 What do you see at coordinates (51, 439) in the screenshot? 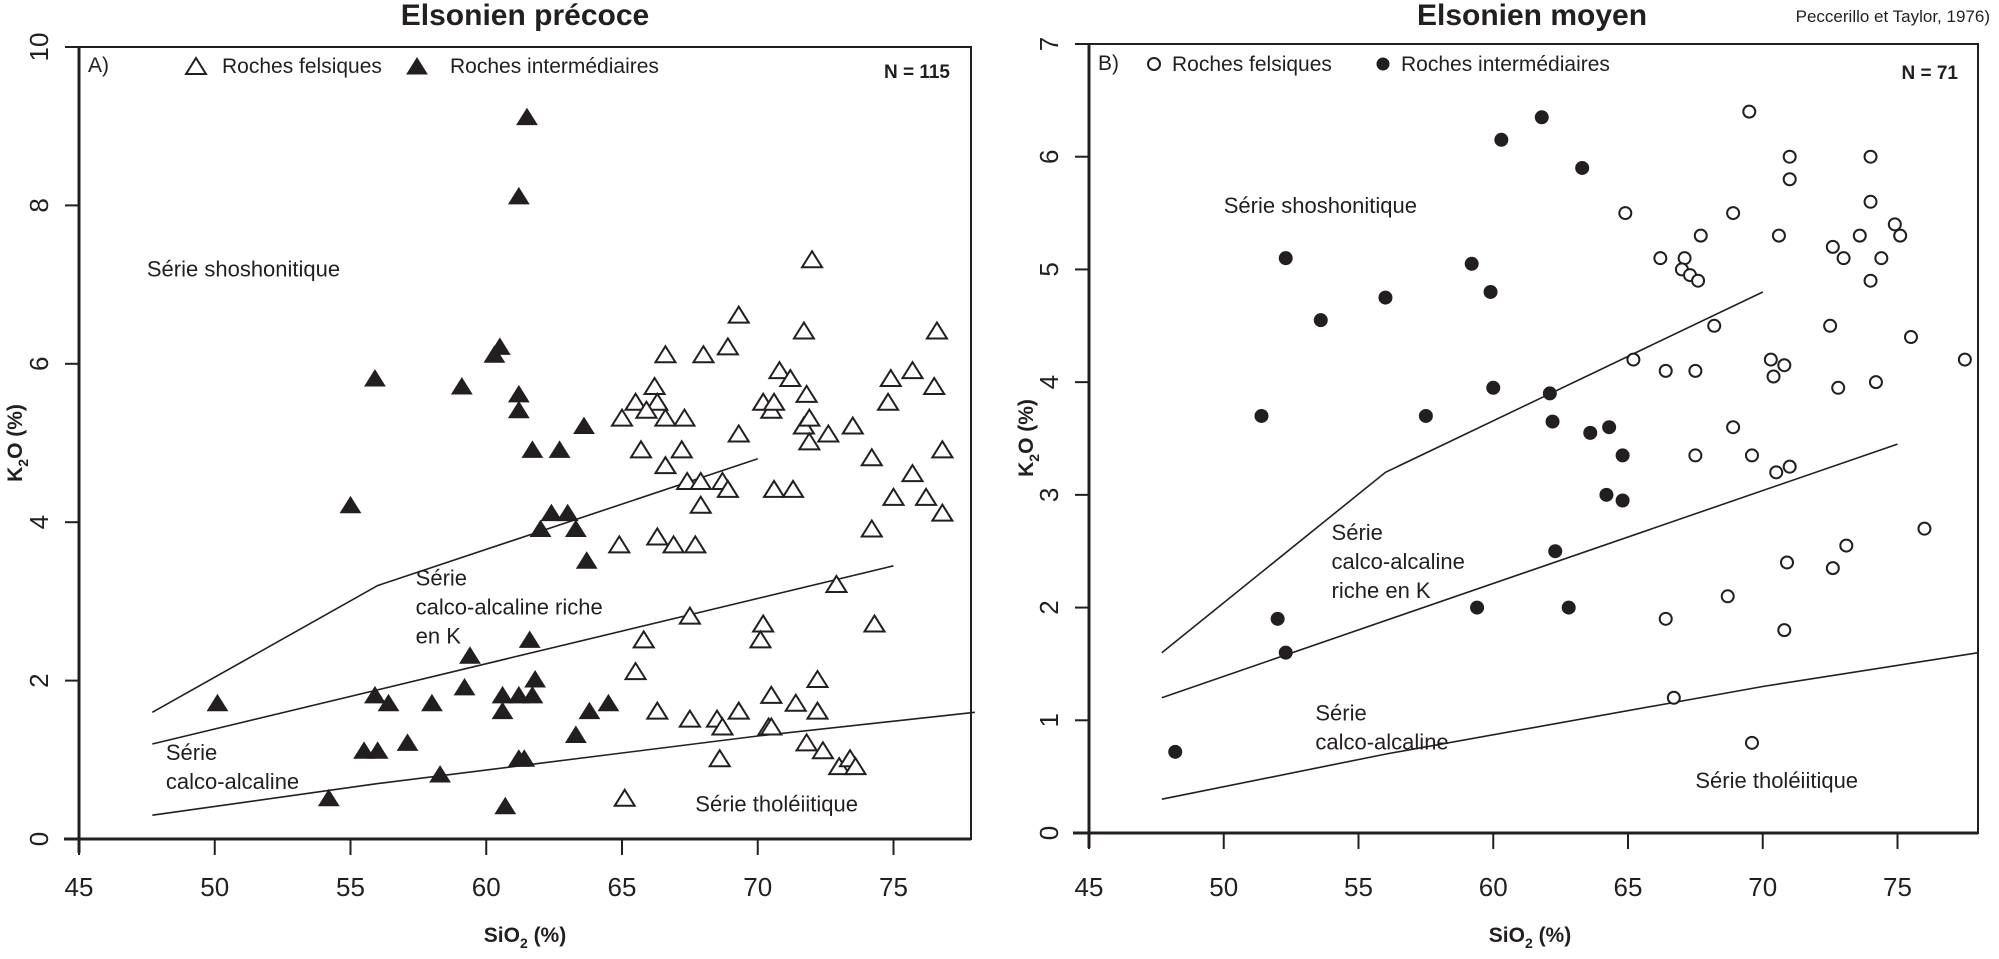
I see `panel-a-y-ticks: 0 2 4 6 8 10` at bounding box center [51, 439].